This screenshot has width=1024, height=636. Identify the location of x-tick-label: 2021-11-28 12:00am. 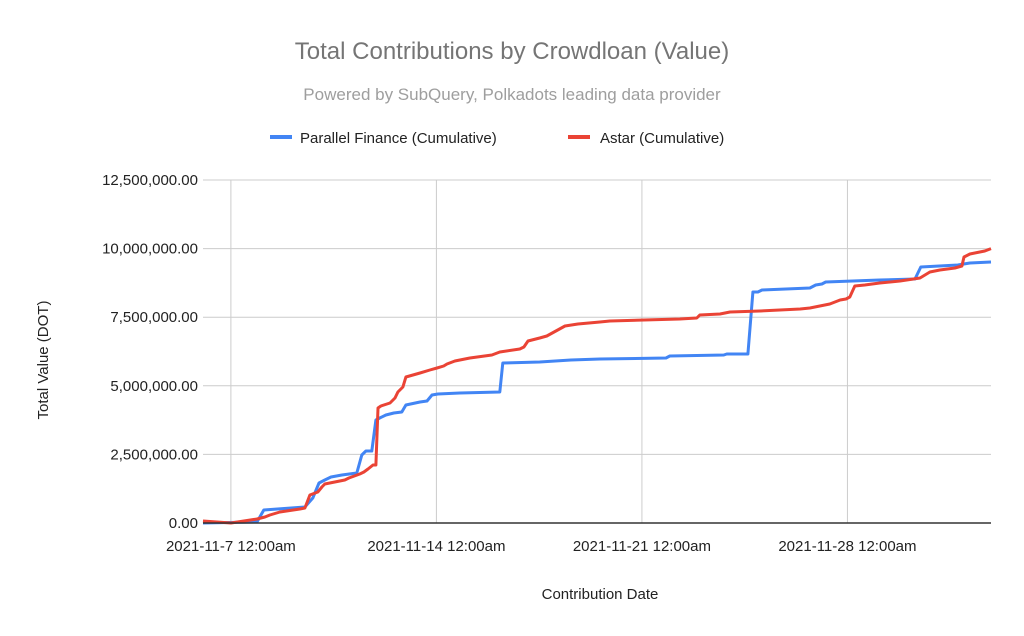
(847, 546).